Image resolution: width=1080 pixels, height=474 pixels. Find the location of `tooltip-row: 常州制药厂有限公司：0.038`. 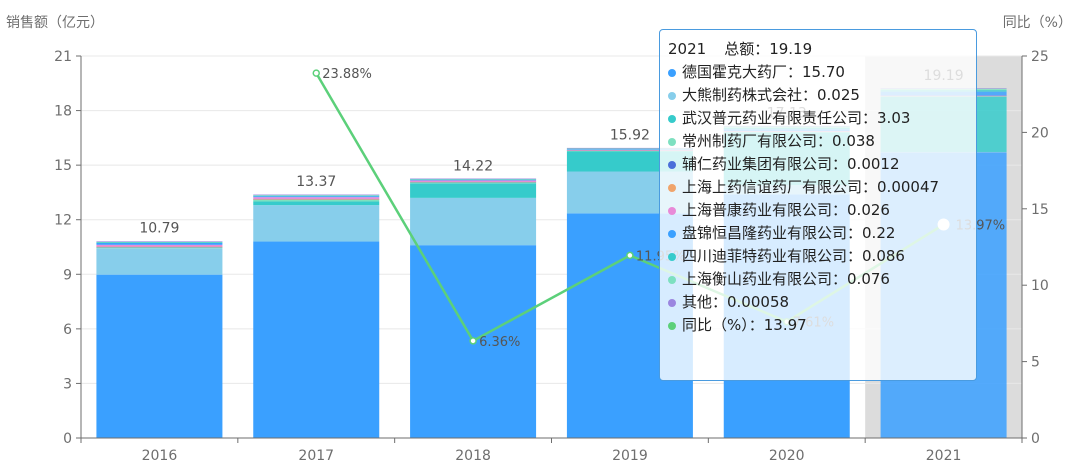

tooltip-row: 常州制药厂有限公司：0.038 is located at coordinates (818, 141).